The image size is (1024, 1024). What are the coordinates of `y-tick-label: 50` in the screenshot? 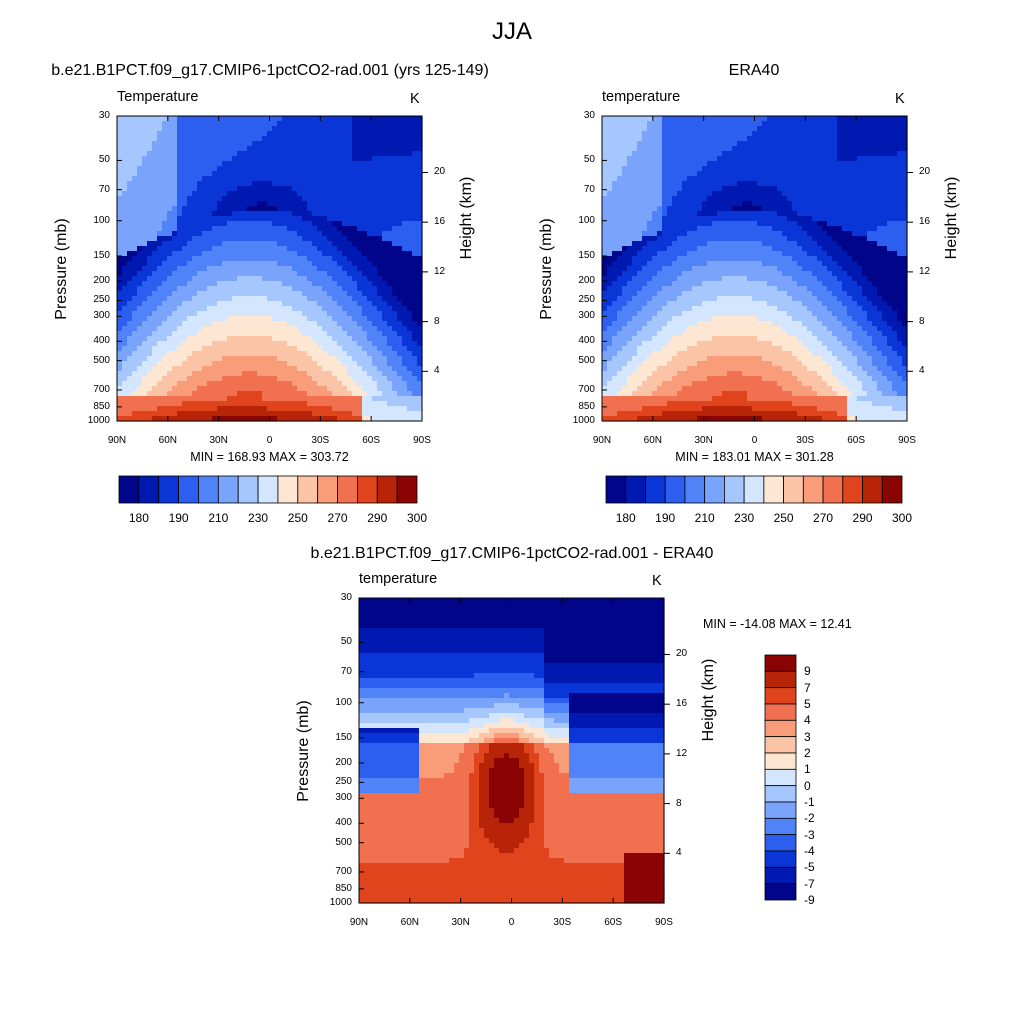 It's located at (104, 160).